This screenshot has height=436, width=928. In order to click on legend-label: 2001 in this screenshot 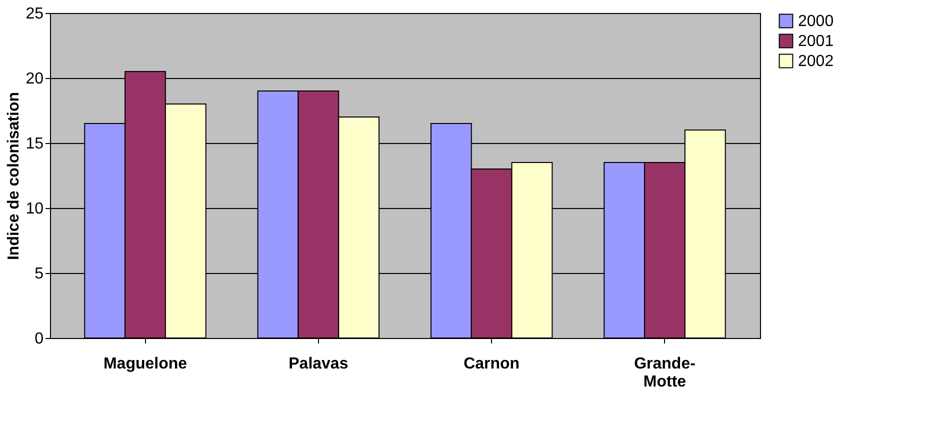, I will do `click(816, 41)`.